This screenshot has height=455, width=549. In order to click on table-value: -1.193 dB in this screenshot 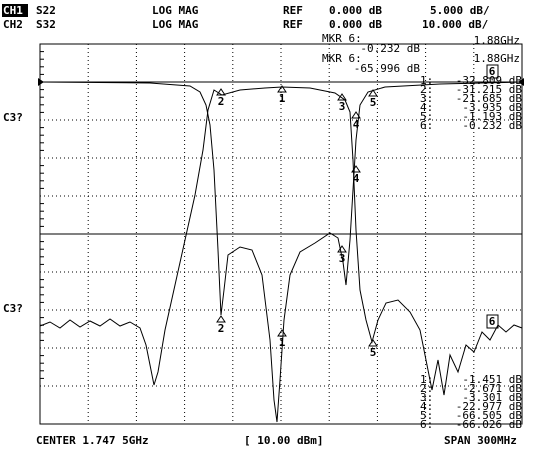, I will do `click(492, 116)`.